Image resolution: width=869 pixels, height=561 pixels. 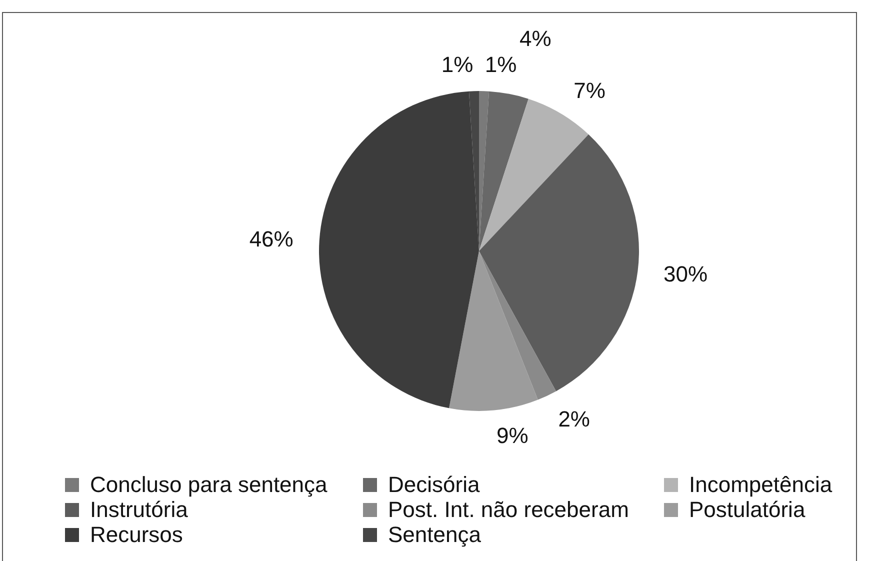 I want to click on data-label: 9%, so click(x=512, y=435).